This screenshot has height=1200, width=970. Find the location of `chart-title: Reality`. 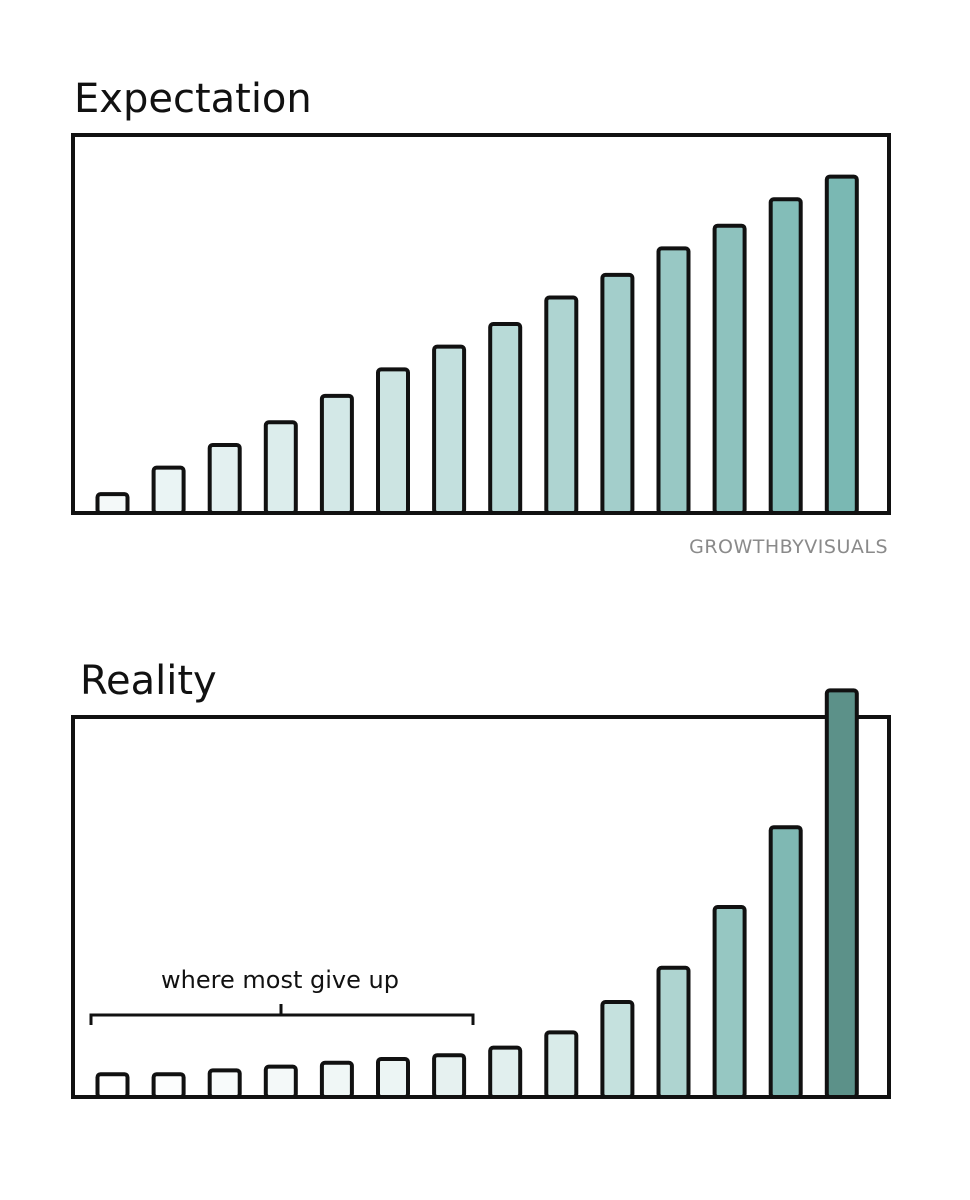

chart-title: Reality is located at coordinates (148, 681).